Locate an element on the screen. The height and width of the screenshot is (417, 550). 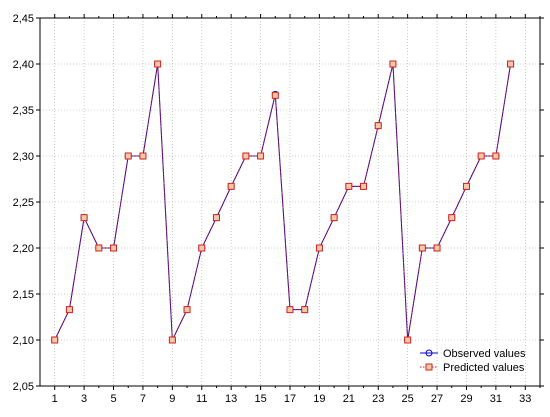
y-tick-label: 2,10 is located at coordinates (23, 341).